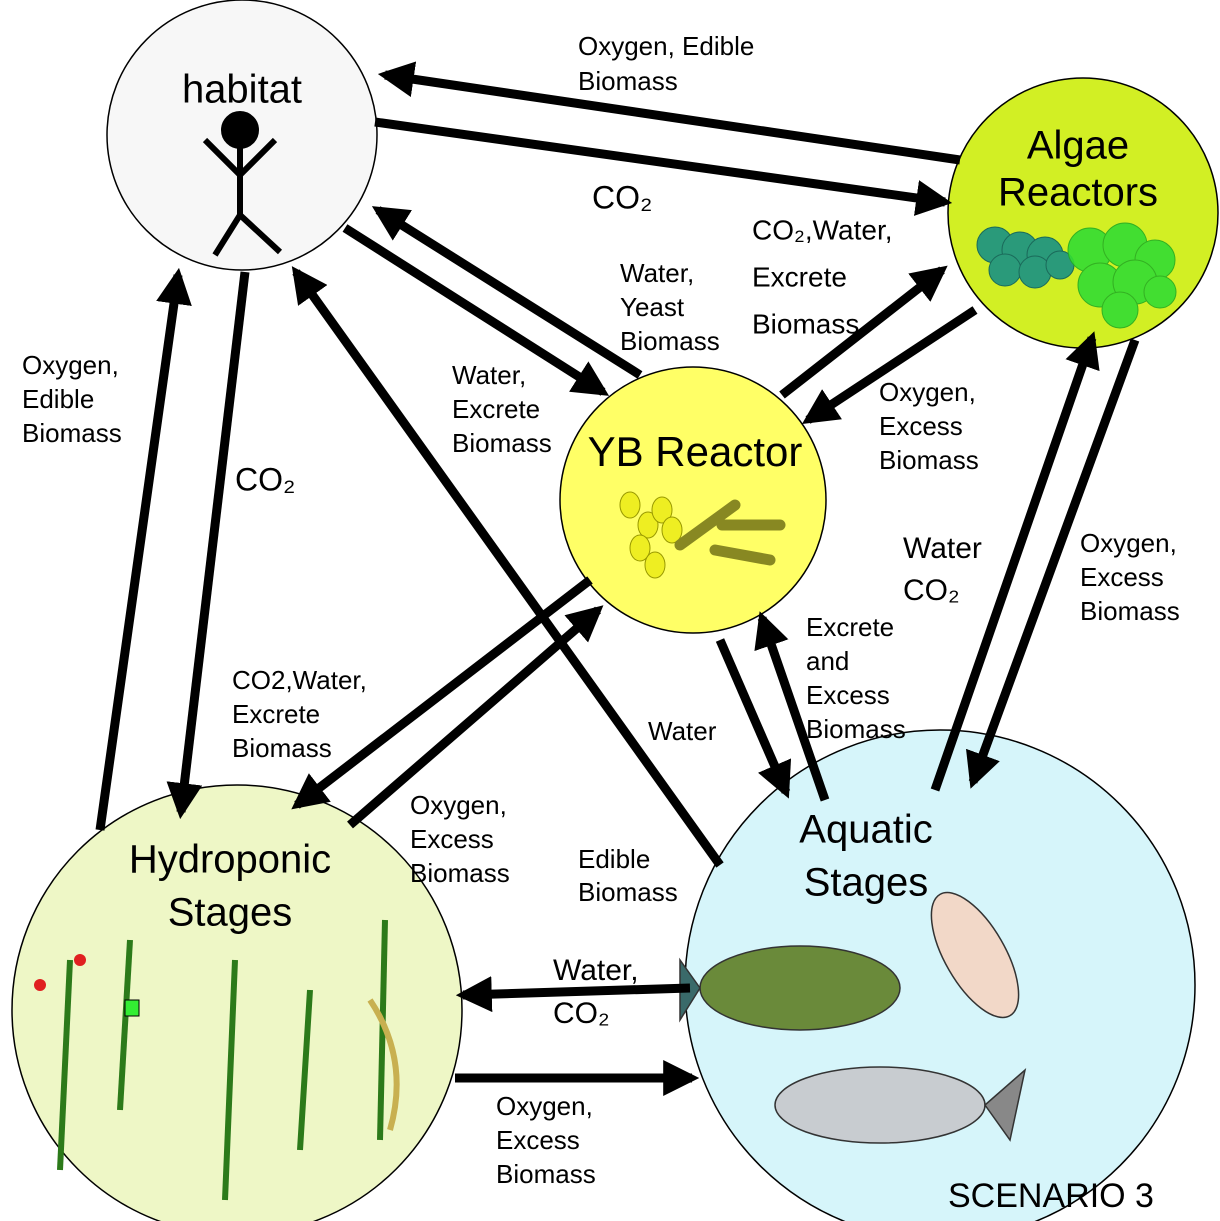 Image resolution: width=1220 pixels, height=1221 pixels. Describe the element at coordinates (1051, 1196) in the screenshot. I see `scenario-label: SCENARIO 3` at that location.